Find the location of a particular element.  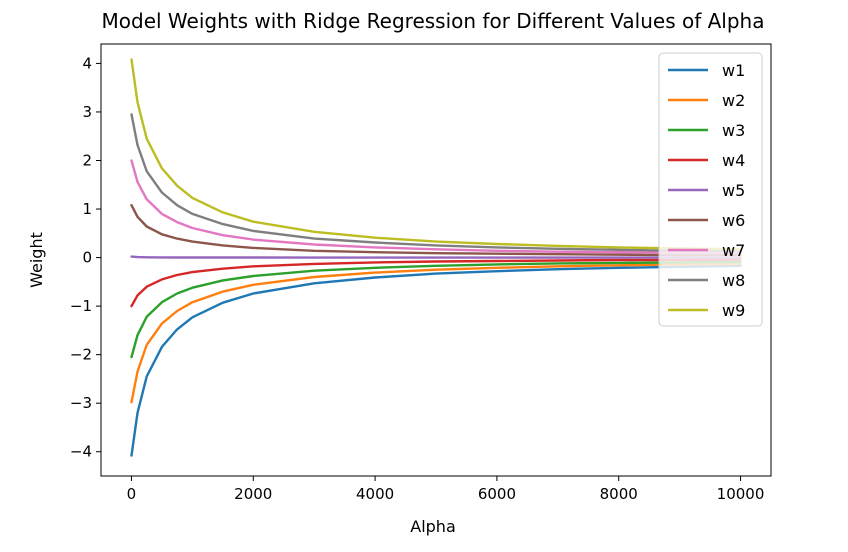

legend: w1 w2 w3 w4 w5 w6 w7 w8 w9 is located at coordinates (710, 189).